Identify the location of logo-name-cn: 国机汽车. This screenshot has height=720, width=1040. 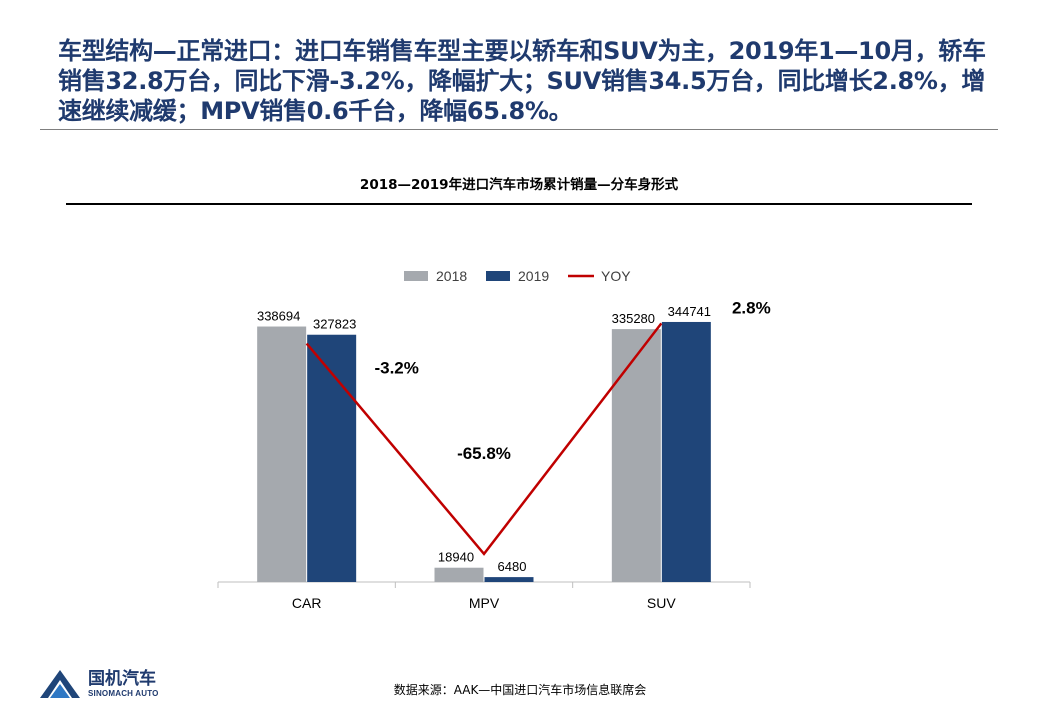
(122, 679).